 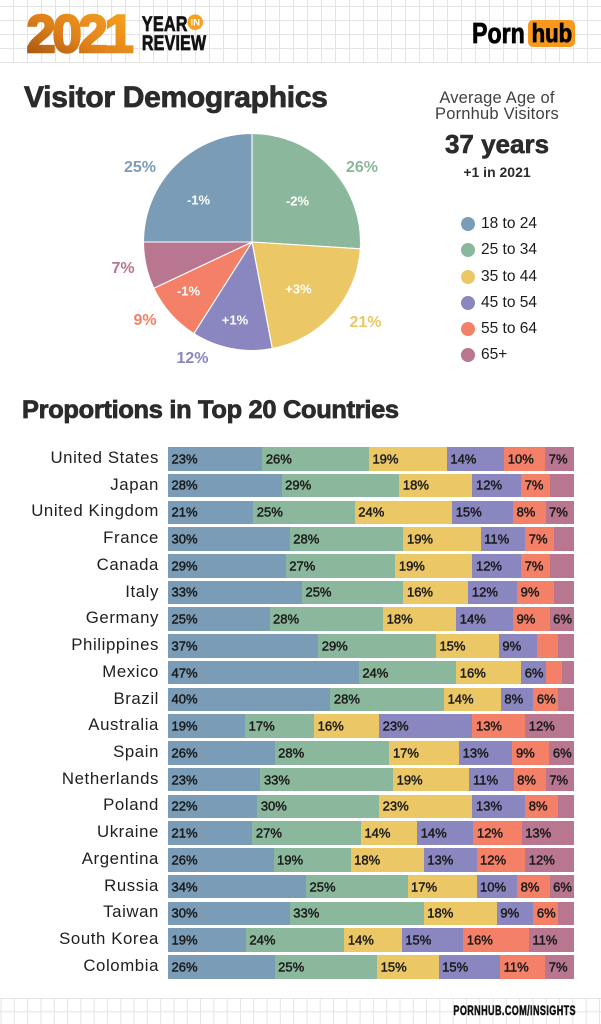 I want to click on svg-text: IN, so click(x=195, y=23).